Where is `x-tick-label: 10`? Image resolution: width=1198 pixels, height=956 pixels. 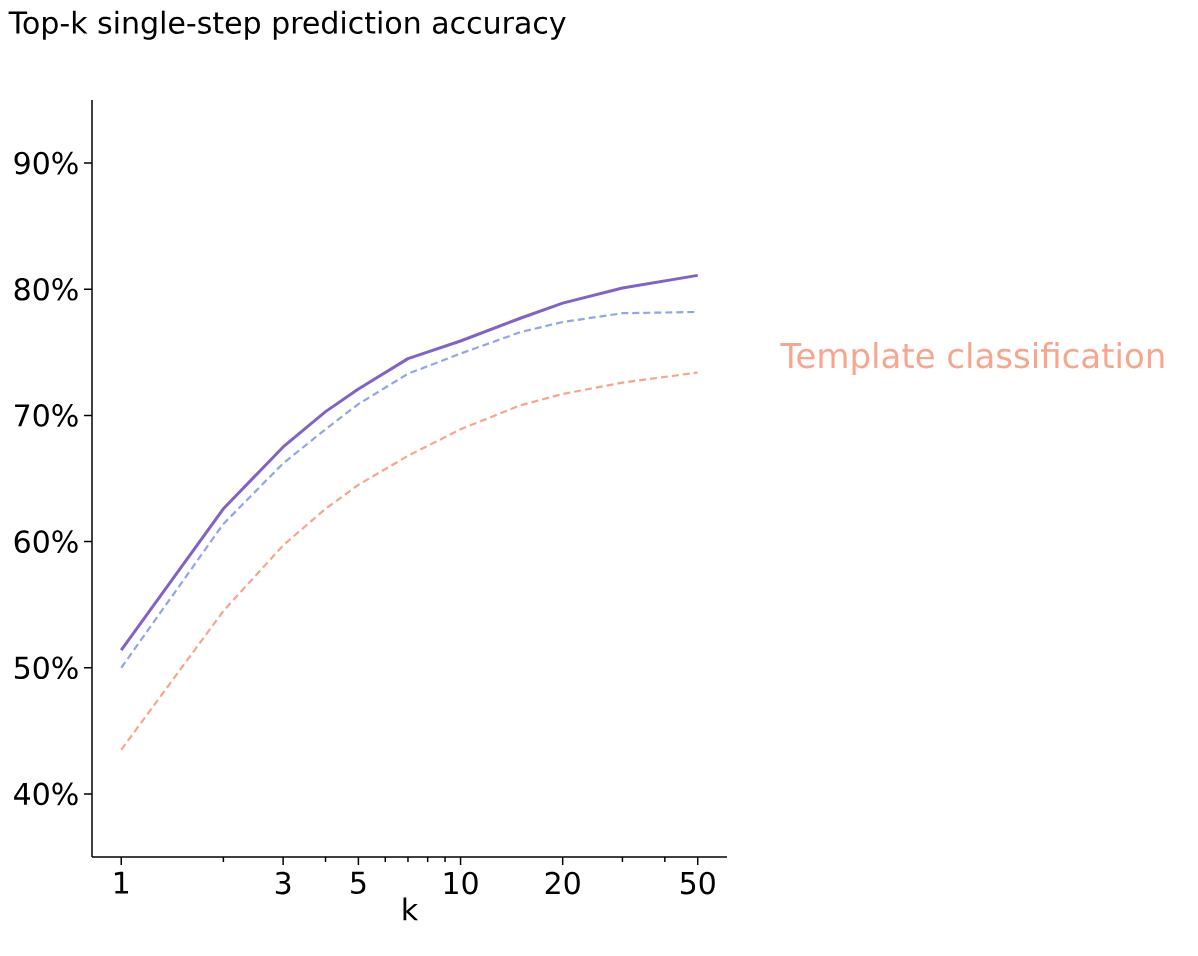 x-tick-label: 10 is located at coordinates (461, 883).